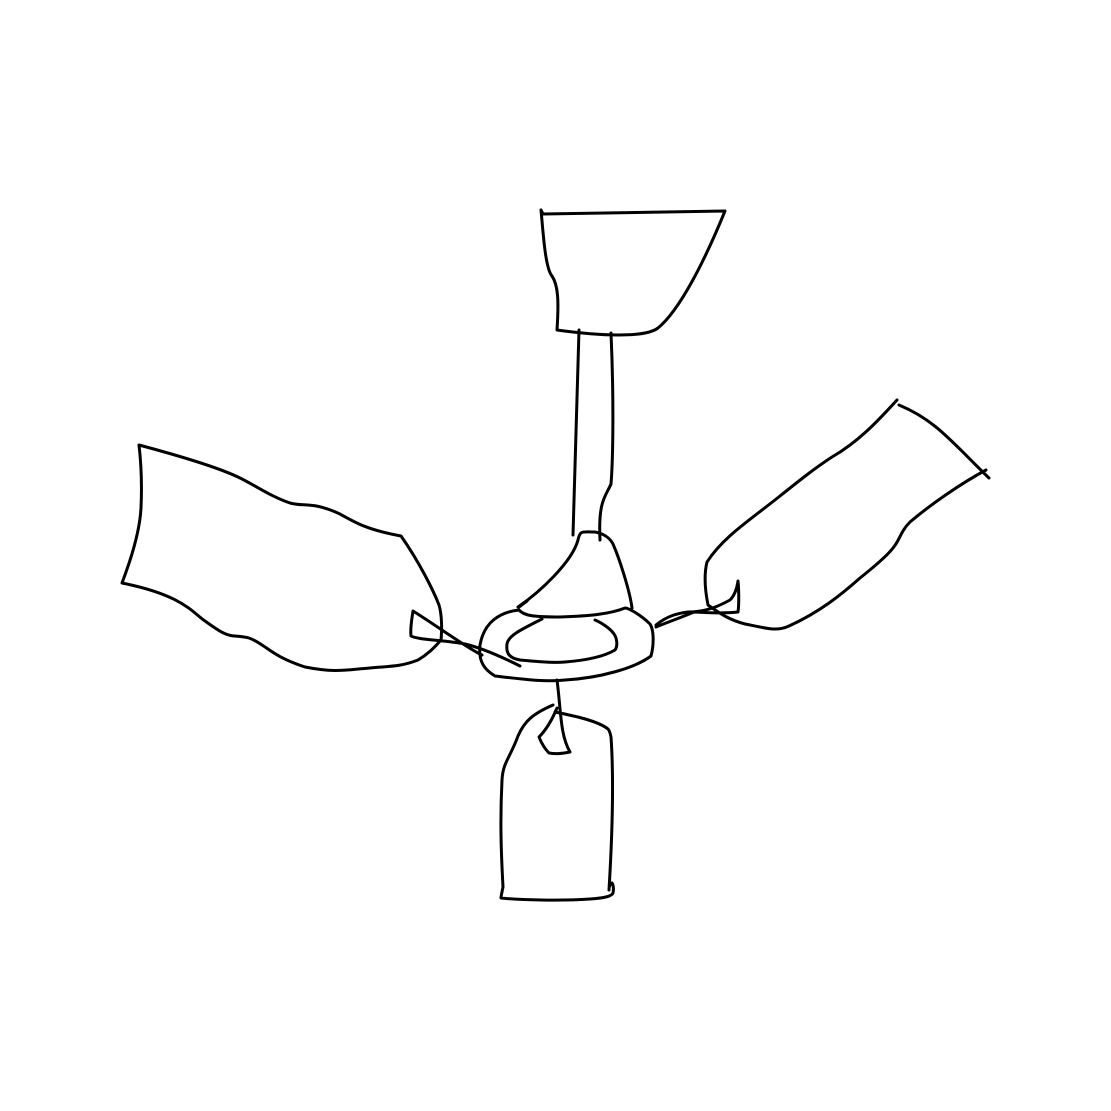  I want to click on left-blade-stroke, so click(282, 558).